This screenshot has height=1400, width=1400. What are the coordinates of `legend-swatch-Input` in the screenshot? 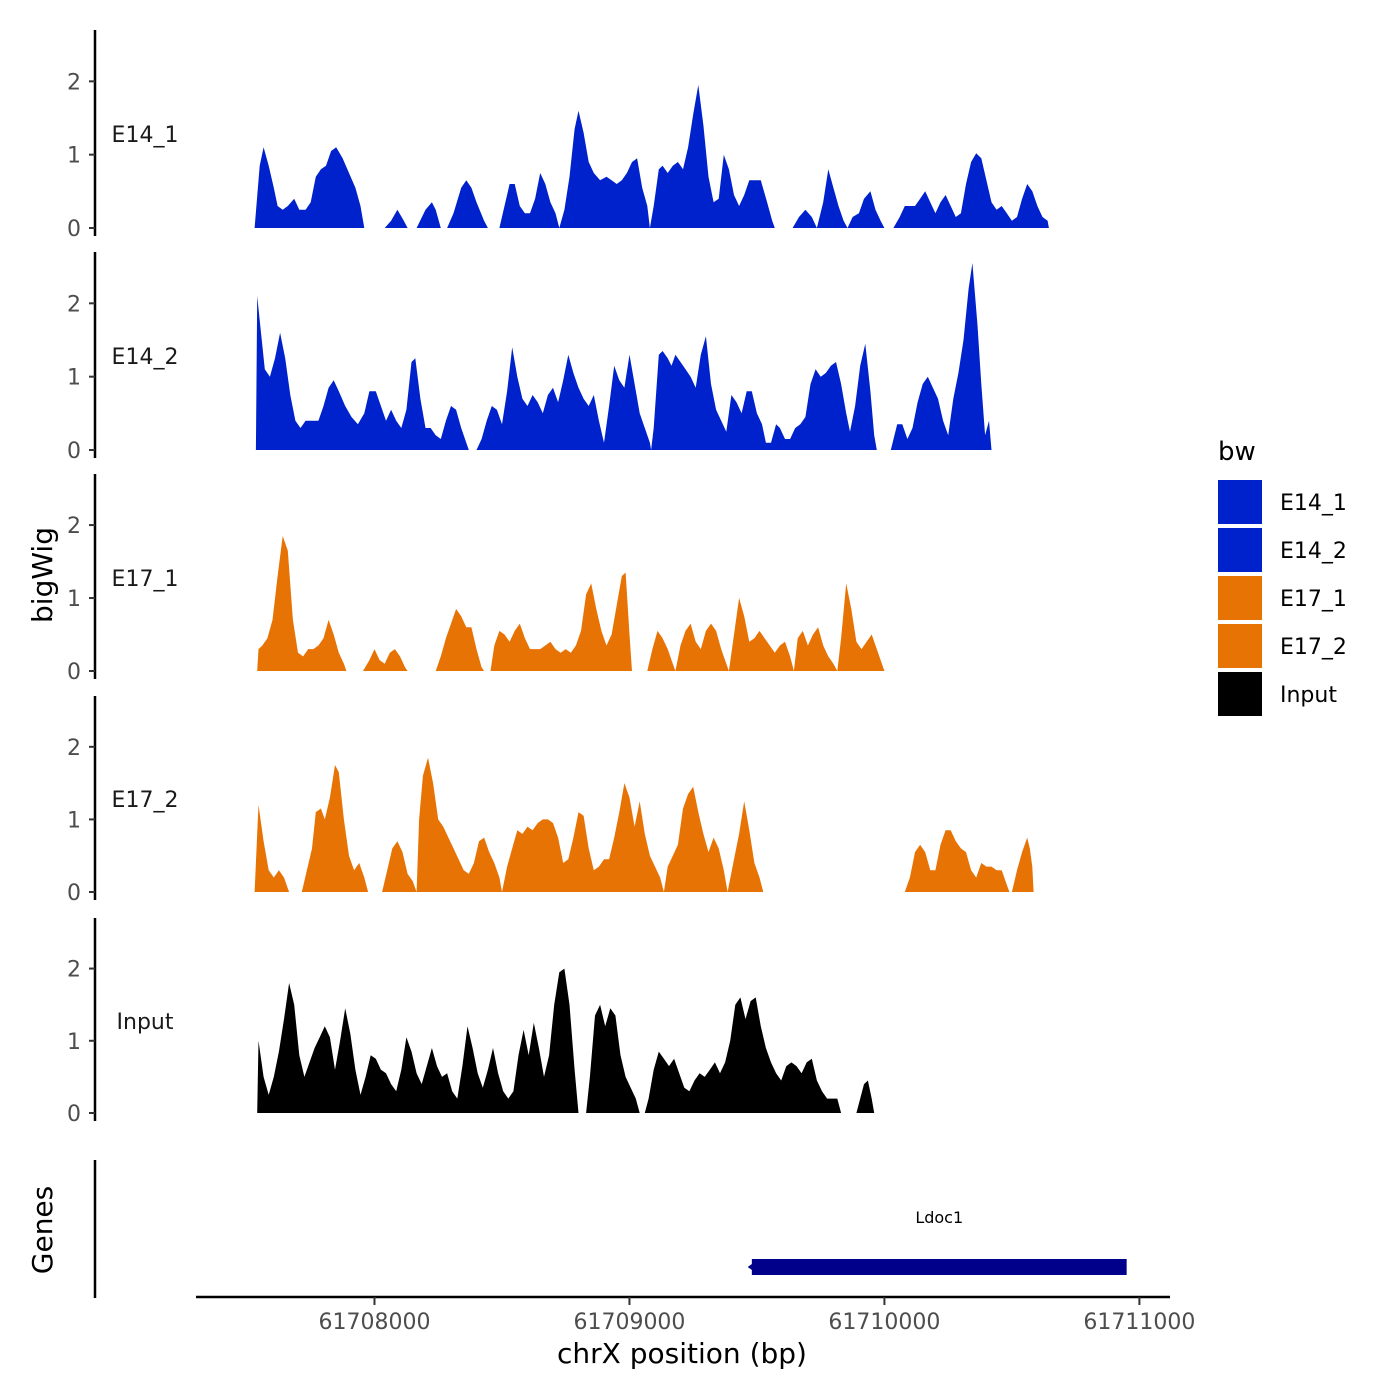 It's located at (1240, 694).